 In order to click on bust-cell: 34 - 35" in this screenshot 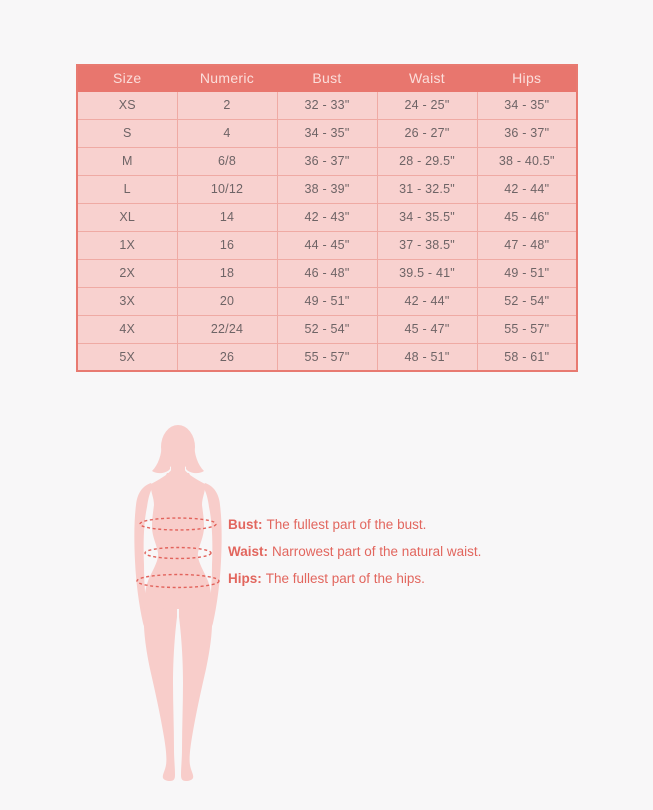, I will do `click(327, 133)`.